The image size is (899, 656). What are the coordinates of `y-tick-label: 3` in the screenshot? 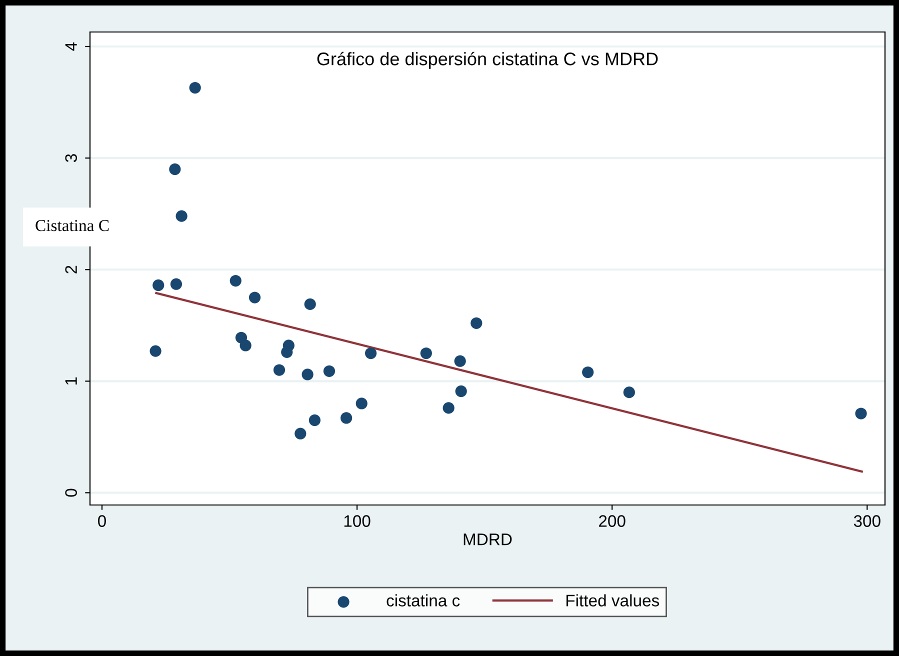 It's located at (71, 158).